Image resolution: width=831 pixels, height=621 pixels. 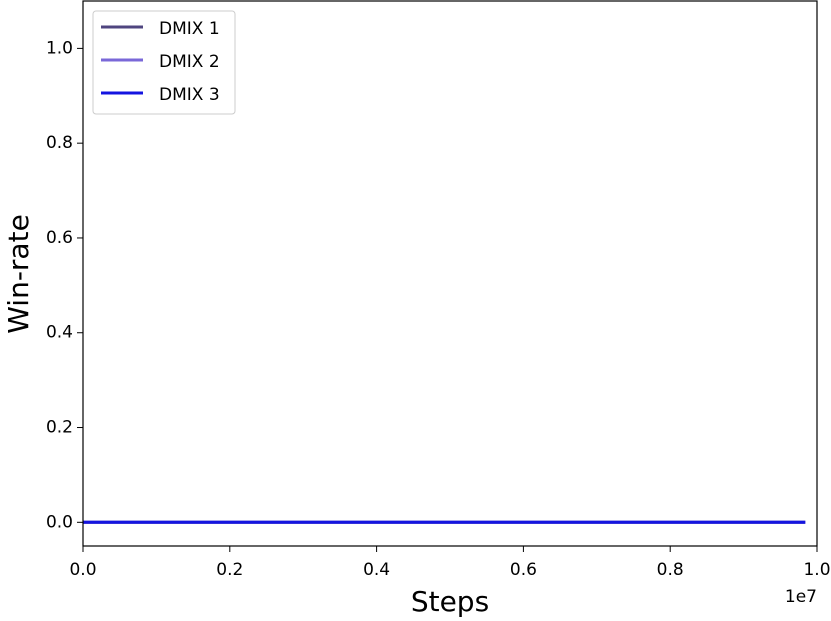 I want to click on y-axis-label: Win-rate, so click(x=18, y=274).